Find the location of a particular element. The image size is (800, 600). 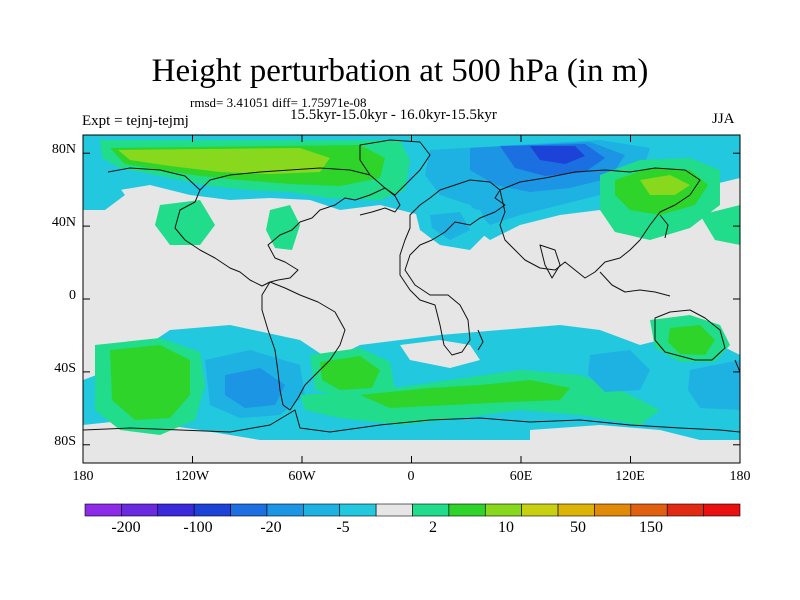

lat-label: 80N is located at coordinates (63, 149).